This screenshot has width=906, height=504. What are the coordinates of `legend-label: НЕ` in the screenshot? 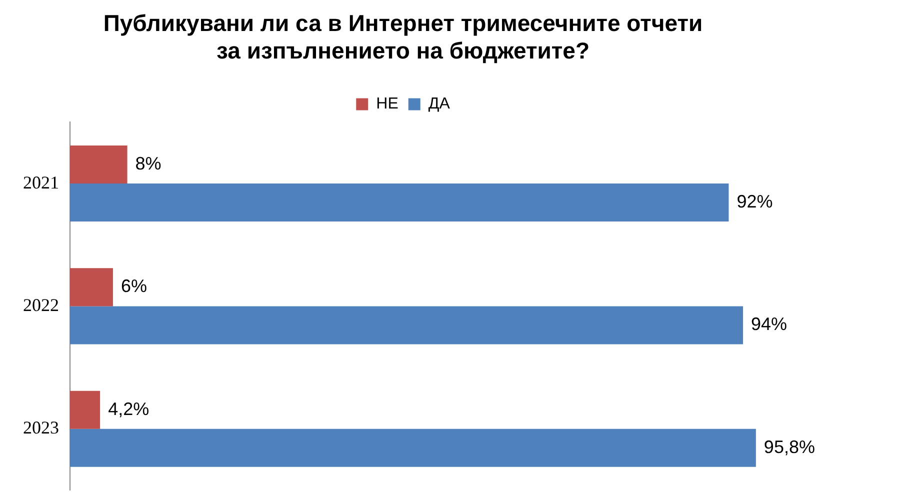 It's located at (387, 104).